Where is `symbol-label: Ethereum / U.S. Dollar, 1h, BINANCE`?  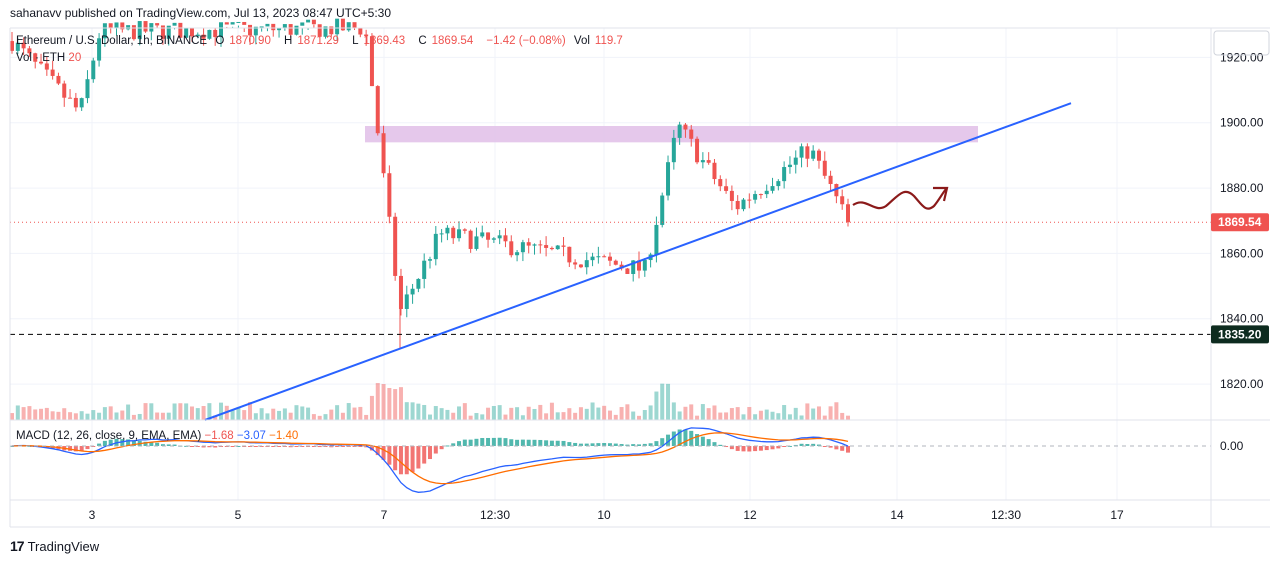
symbol-label: Ethereum / U.S. Dollar, 1h, BINANCE is located at coordinates (112, 41).